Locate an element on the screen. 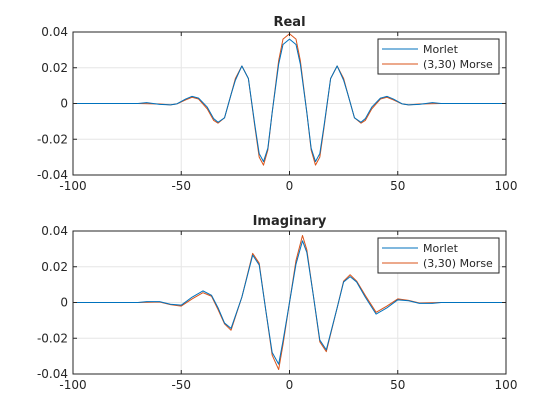 This screenshot has width=560, height=420. chart-title: Real is located at coordinates (289, 22).